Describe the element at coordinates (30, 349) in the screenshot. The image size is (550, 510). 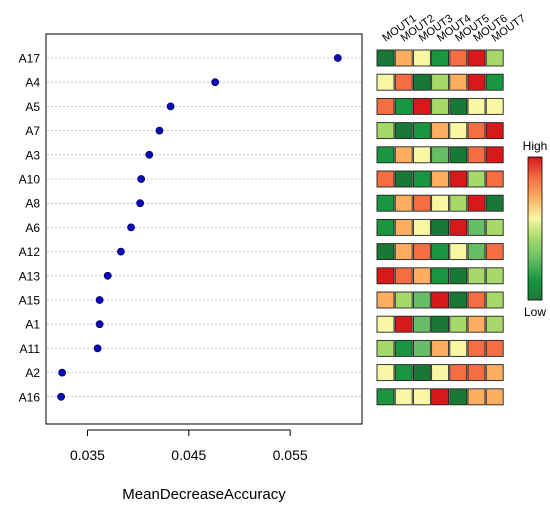
I see `y-tick-label: A11` at that location.